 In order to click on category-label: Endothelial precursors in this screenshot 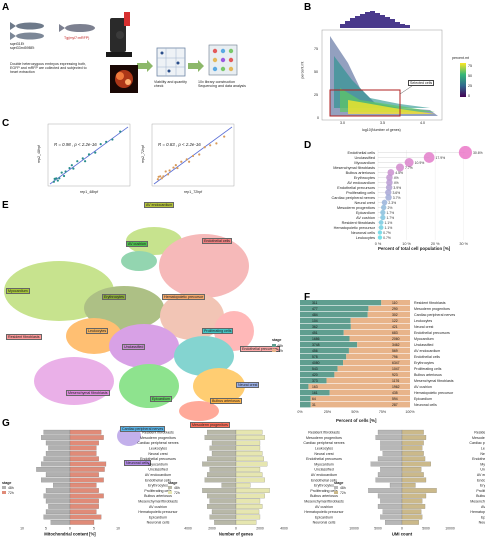, I will do `click(432, 333)`.